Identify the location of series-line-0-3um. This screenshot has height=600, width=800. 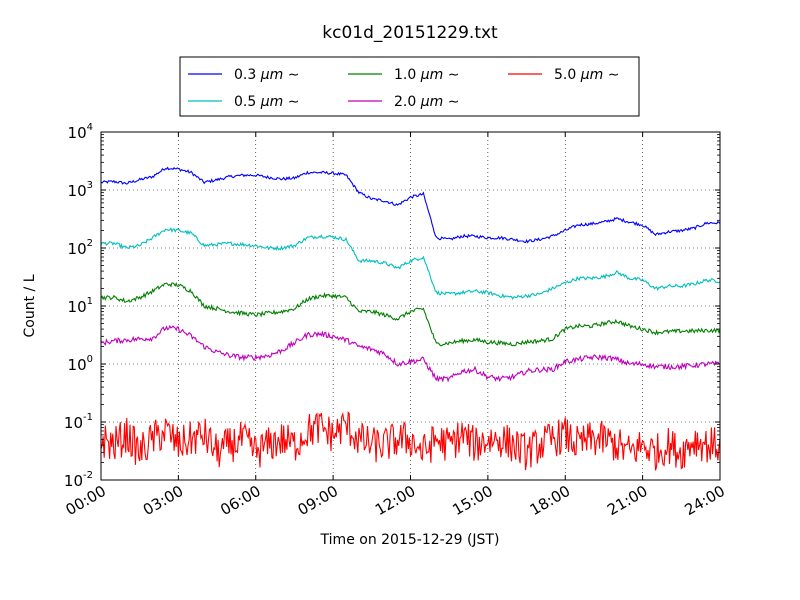
(410, 205).